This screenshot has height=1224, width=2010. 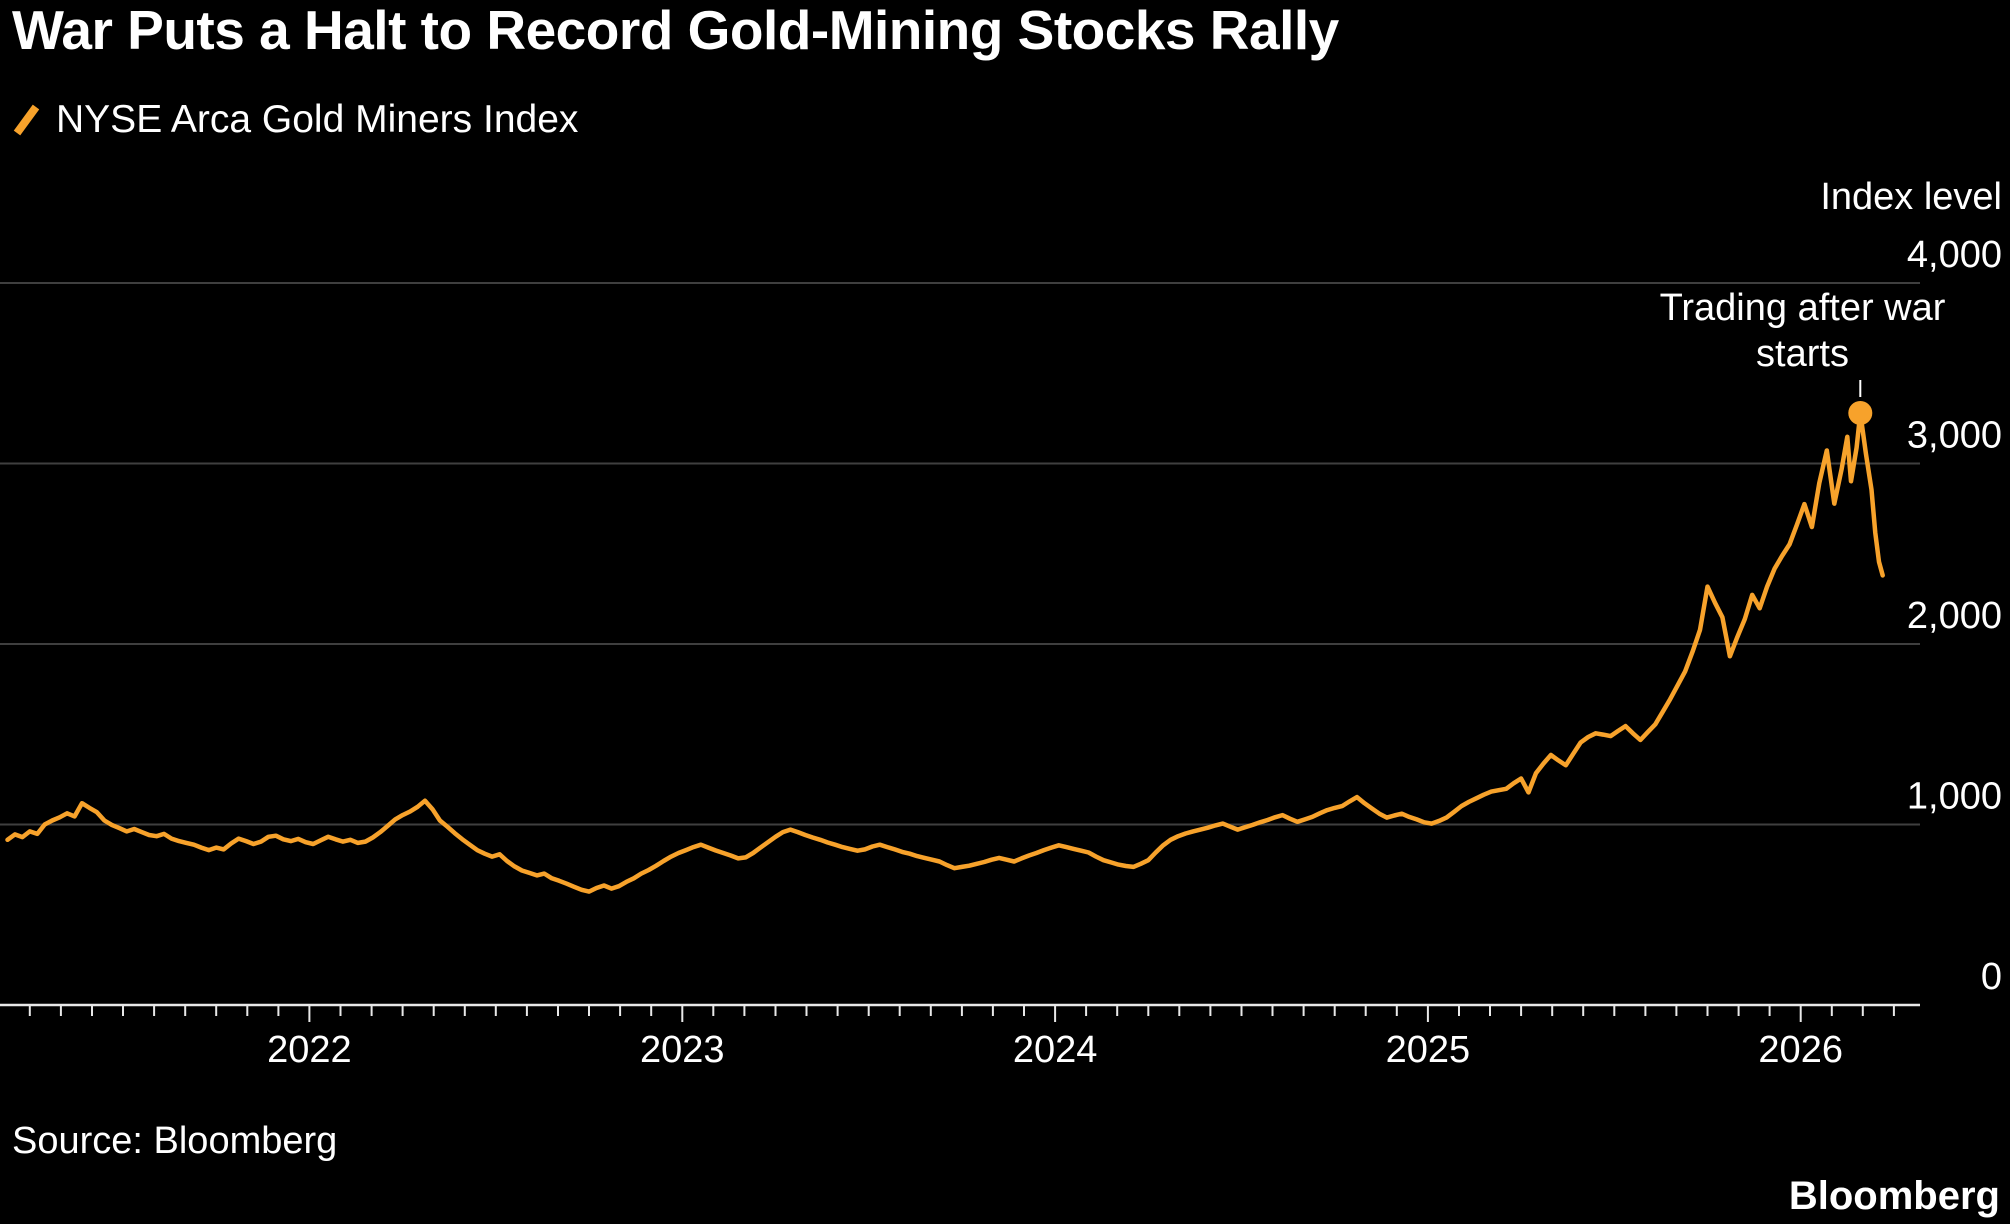 I want to click on x-tick-label: 2022, so click(x=309, y=1050).